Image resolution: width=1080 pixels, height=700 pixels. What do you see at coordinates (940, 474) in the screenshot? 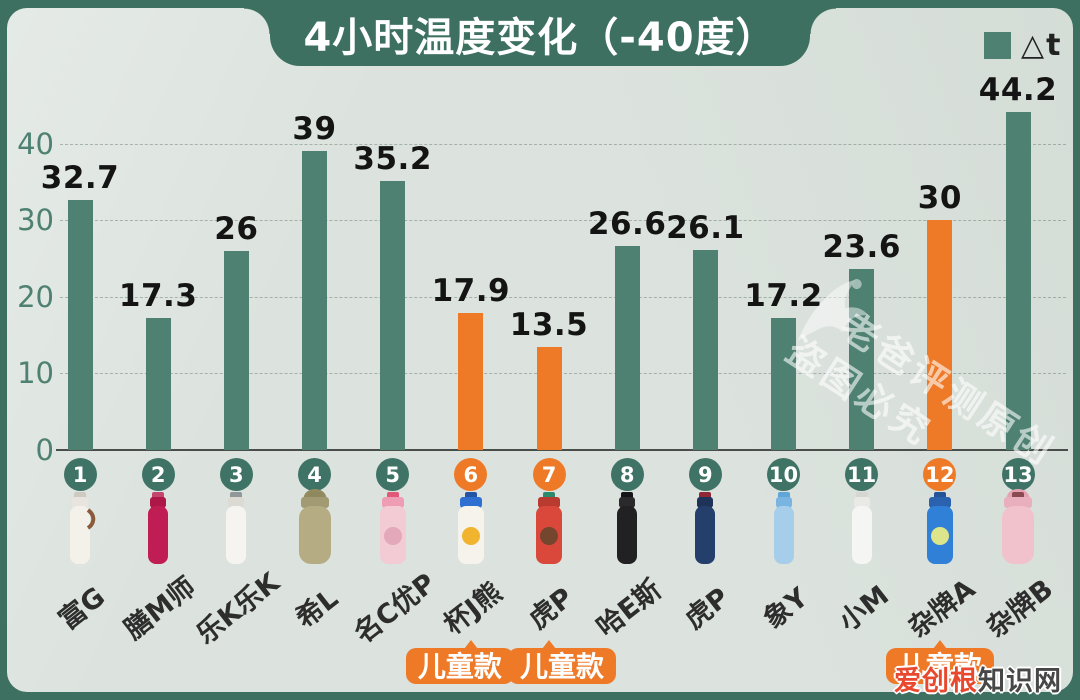
I see `bar-index-badge: 12` at bounding box center [940, 474].